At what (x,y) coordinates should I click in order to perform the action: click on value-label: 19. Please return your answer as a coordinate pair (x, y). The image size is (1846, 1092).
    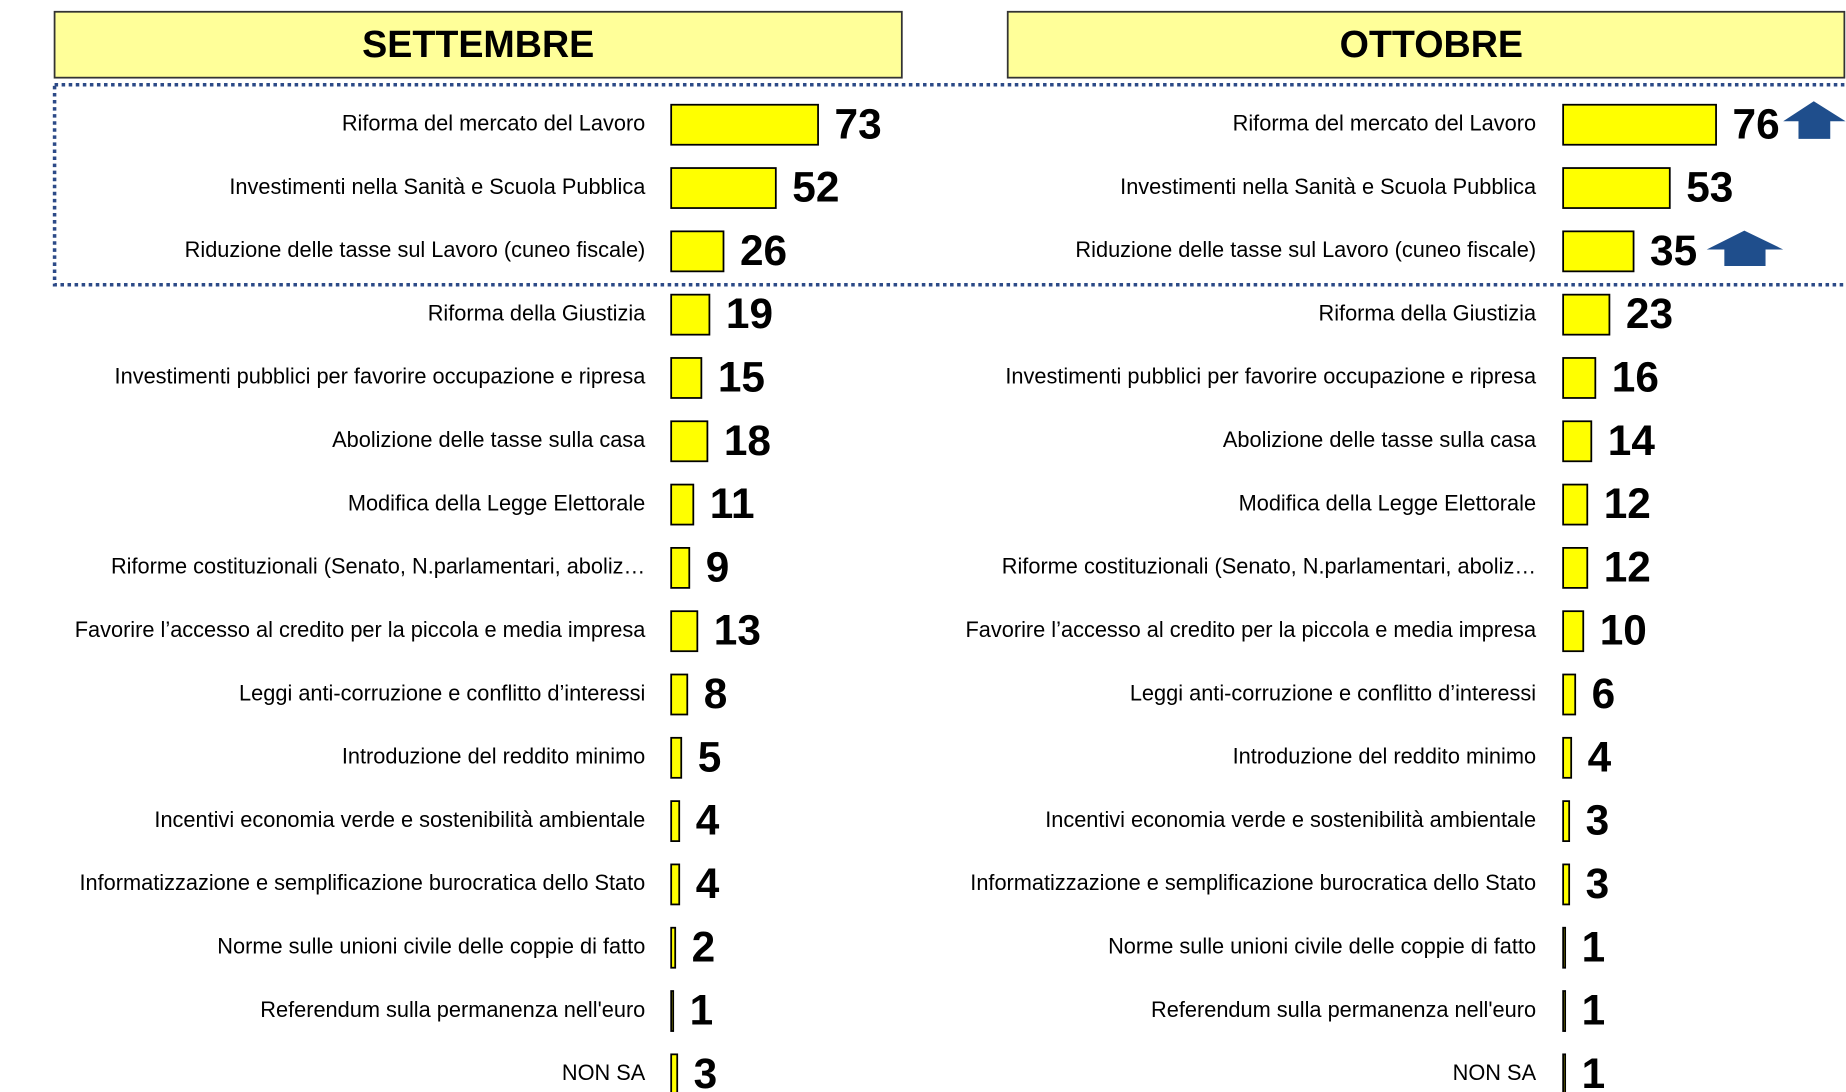
    Looking at the image, I should click on (749, 313).